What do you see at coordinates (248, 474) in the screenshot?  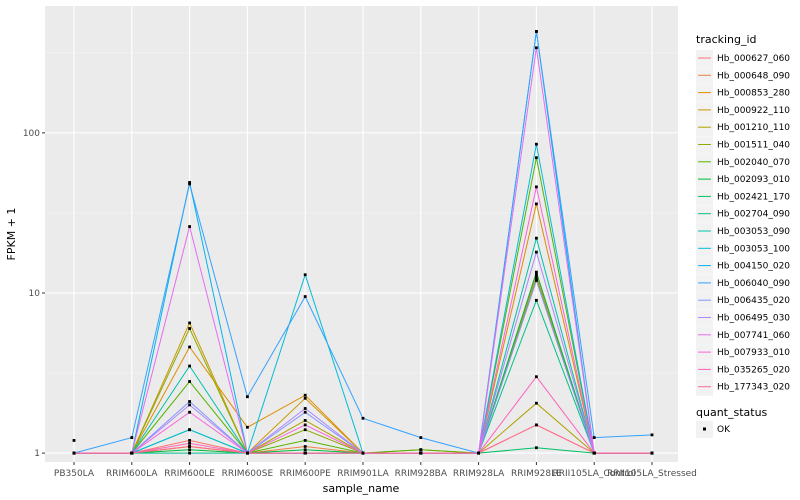 I see `x-tick-label: RRIM600SE` at bounding box center [248, 474].